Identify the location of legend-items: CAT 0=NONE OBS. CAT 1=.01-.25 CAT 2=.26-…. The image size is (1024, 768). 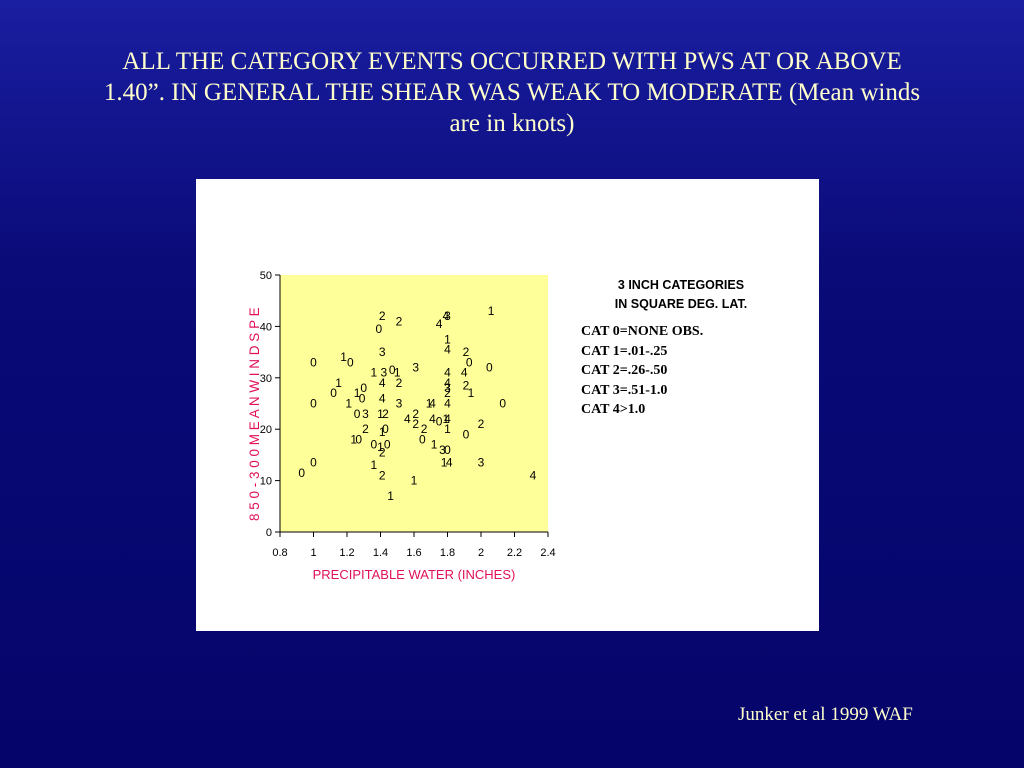
(681, 371).